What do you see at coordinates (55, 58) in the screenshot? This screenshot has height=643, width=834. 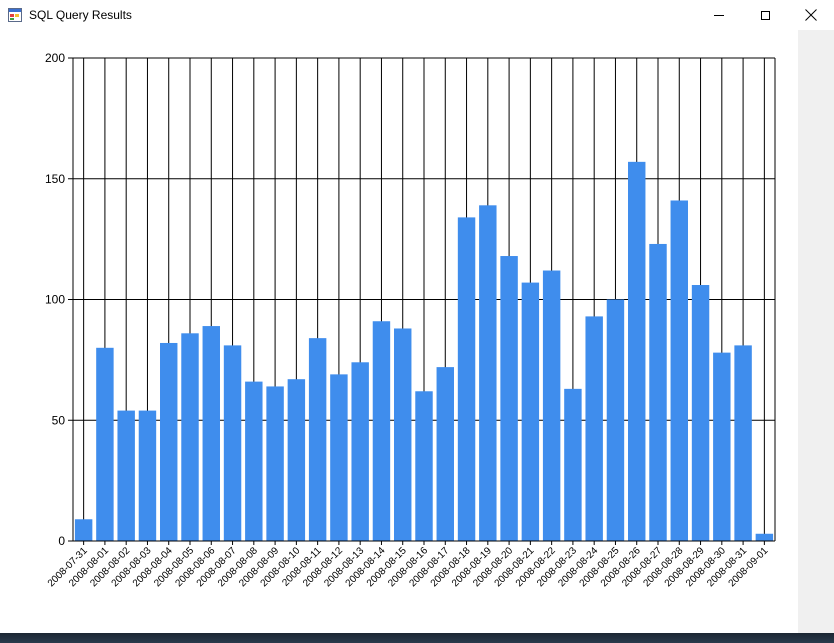 I see `y-tick-label: 200` at bounding box center [55, 58].